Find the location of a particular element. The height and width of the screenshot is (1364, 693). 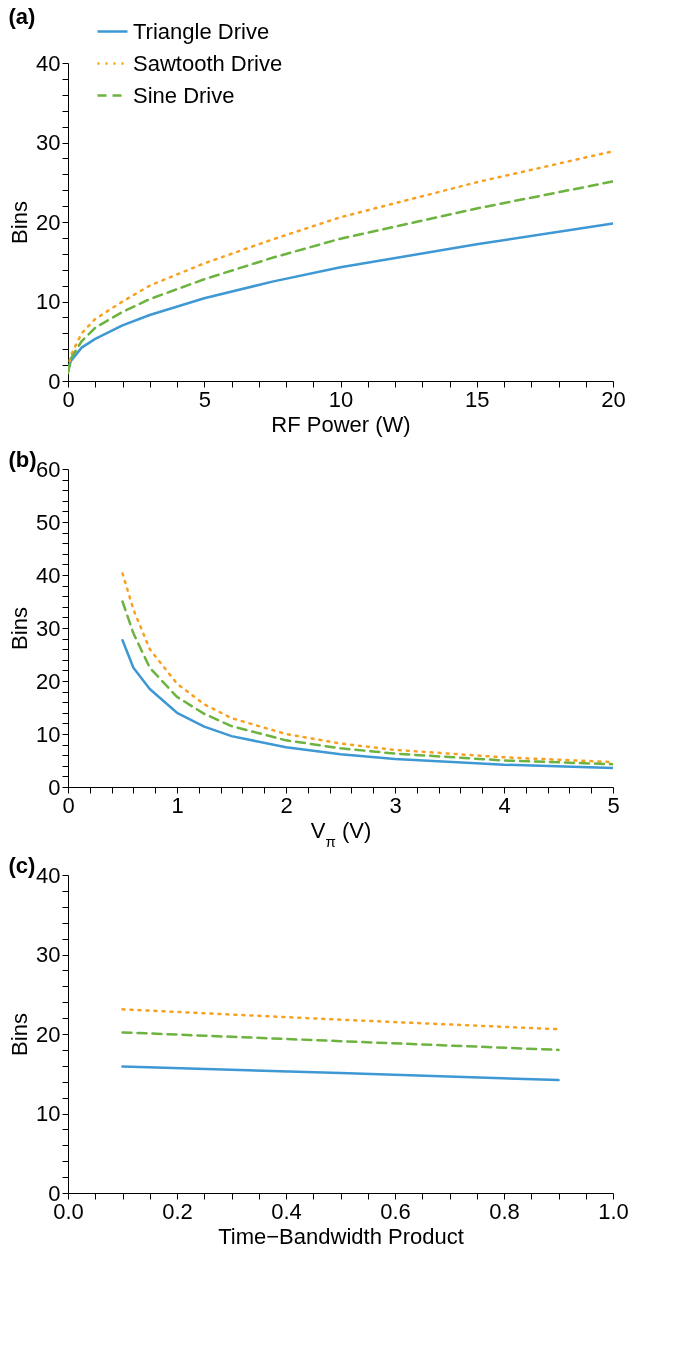

x-tick-label: 1 is located at coordinates (177, 805).